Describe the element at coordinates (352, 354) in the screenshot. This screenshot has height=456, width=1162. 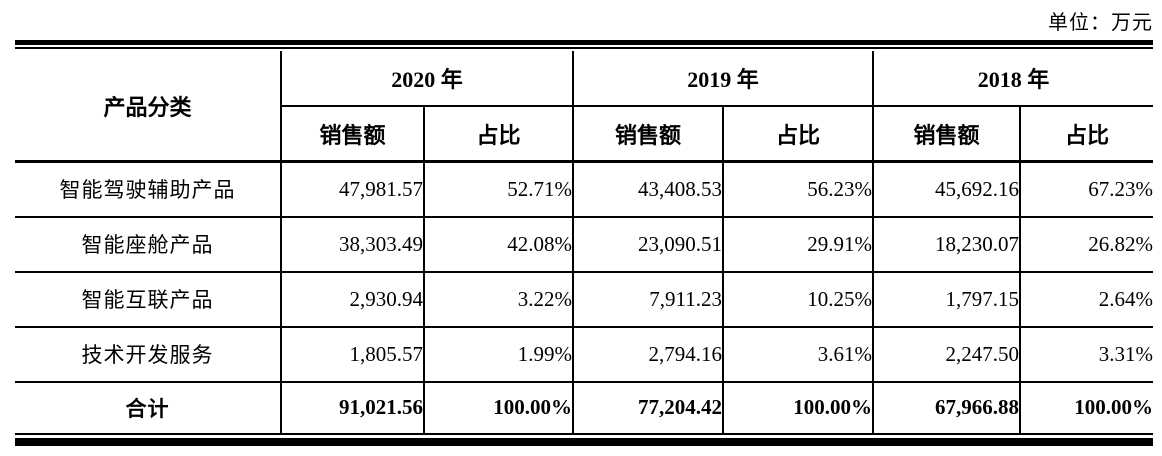
I see `cell-sales-2020: 1,805.57` at that location.